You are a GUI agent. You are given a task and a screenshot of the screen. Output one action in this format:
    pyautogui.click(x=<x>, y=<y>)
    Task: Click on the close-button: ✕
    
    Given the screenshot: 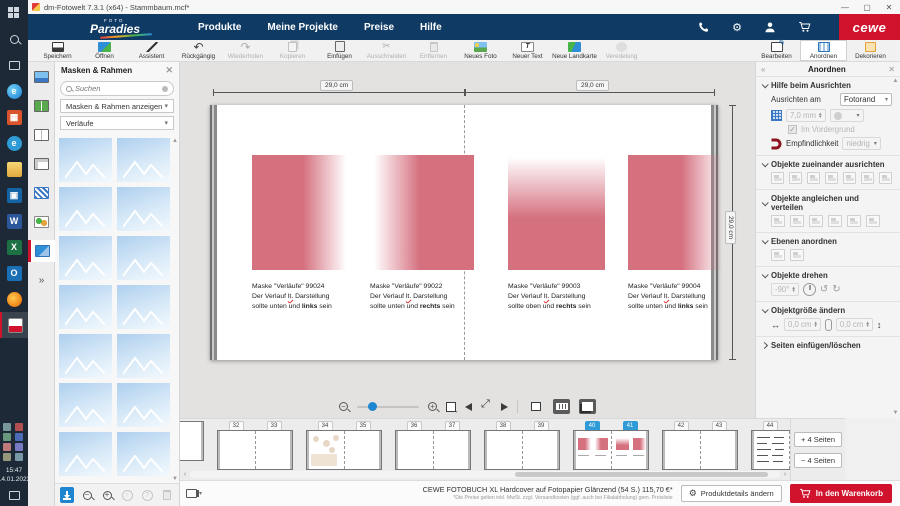 What is the action you would take?
    pyautogui.click(x=889, y=7)
    